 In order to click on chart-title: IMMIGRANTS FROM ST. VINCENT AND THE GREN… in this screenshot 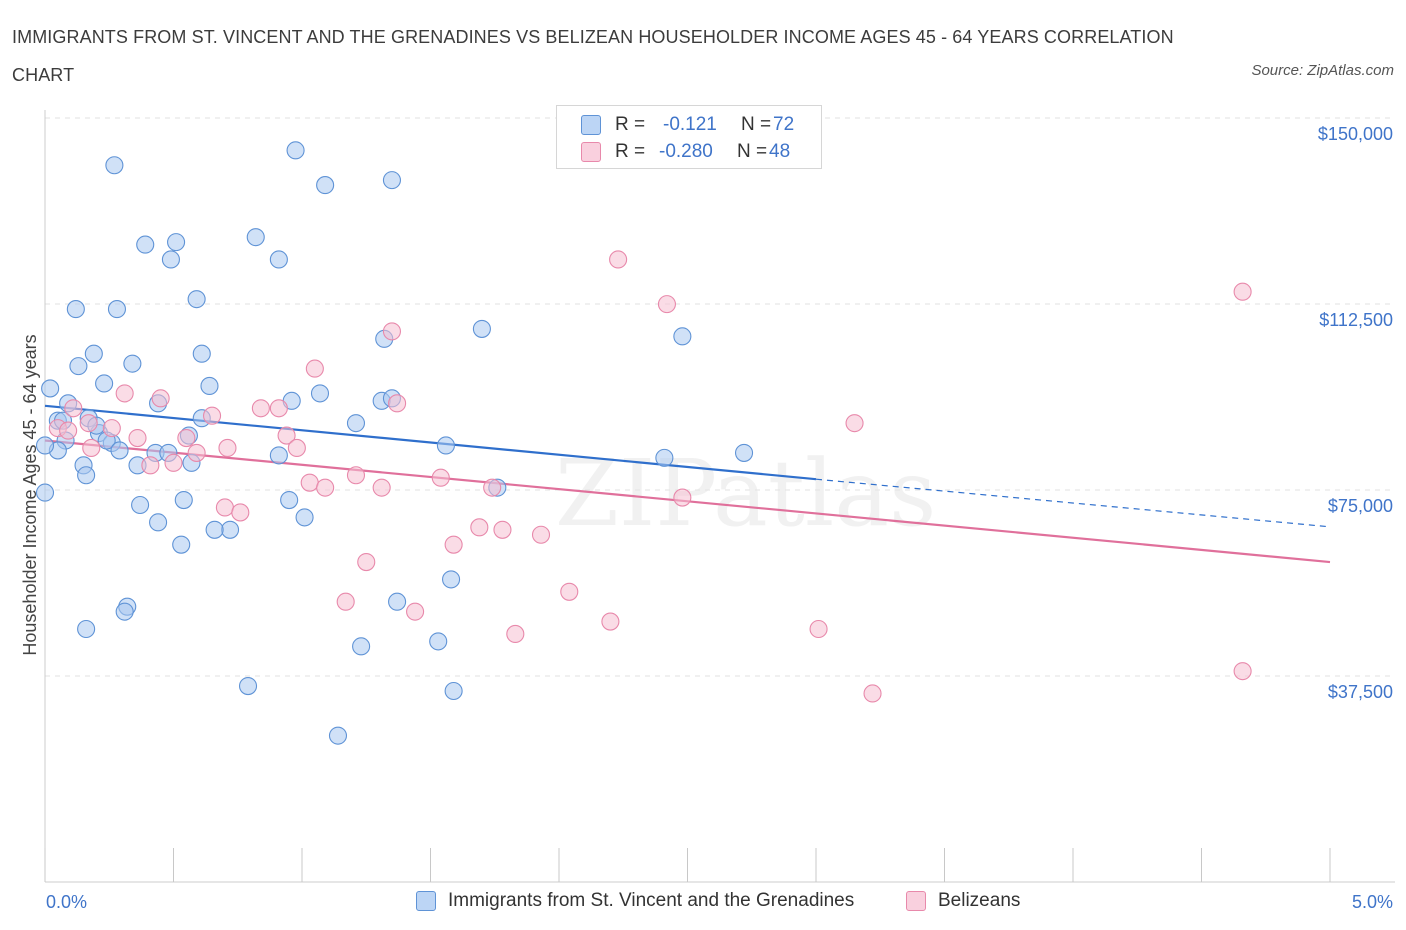, I will do `click(593, 56)`.